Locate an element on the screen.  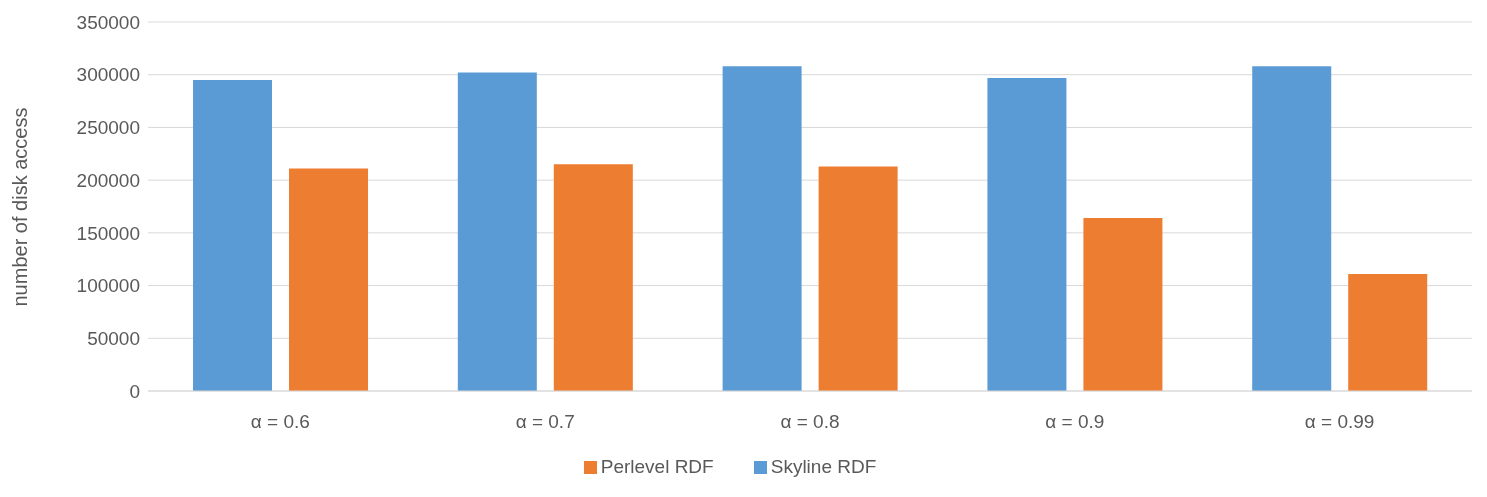
y-tick-label: 200000 is located at coordinates (108, 180).